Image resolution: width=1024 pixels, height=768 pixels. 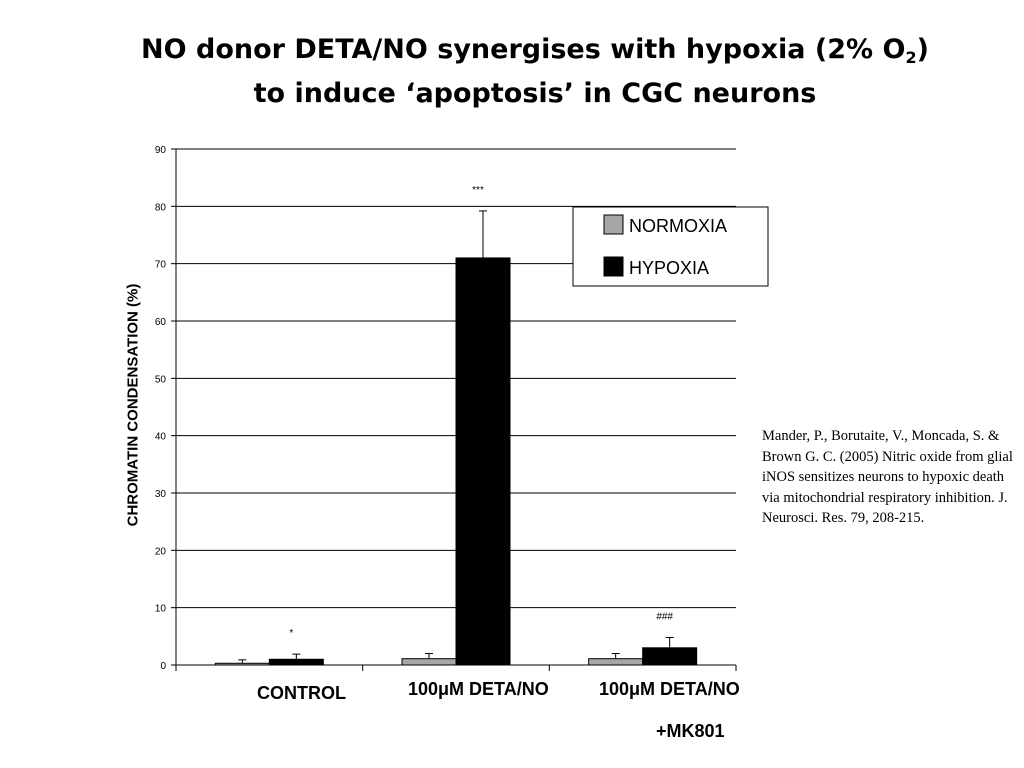 What do you see at coordinates (613, 224) in the screenshot?
I see `legend-swatch-normoxia` at bounding box center [613, 224].